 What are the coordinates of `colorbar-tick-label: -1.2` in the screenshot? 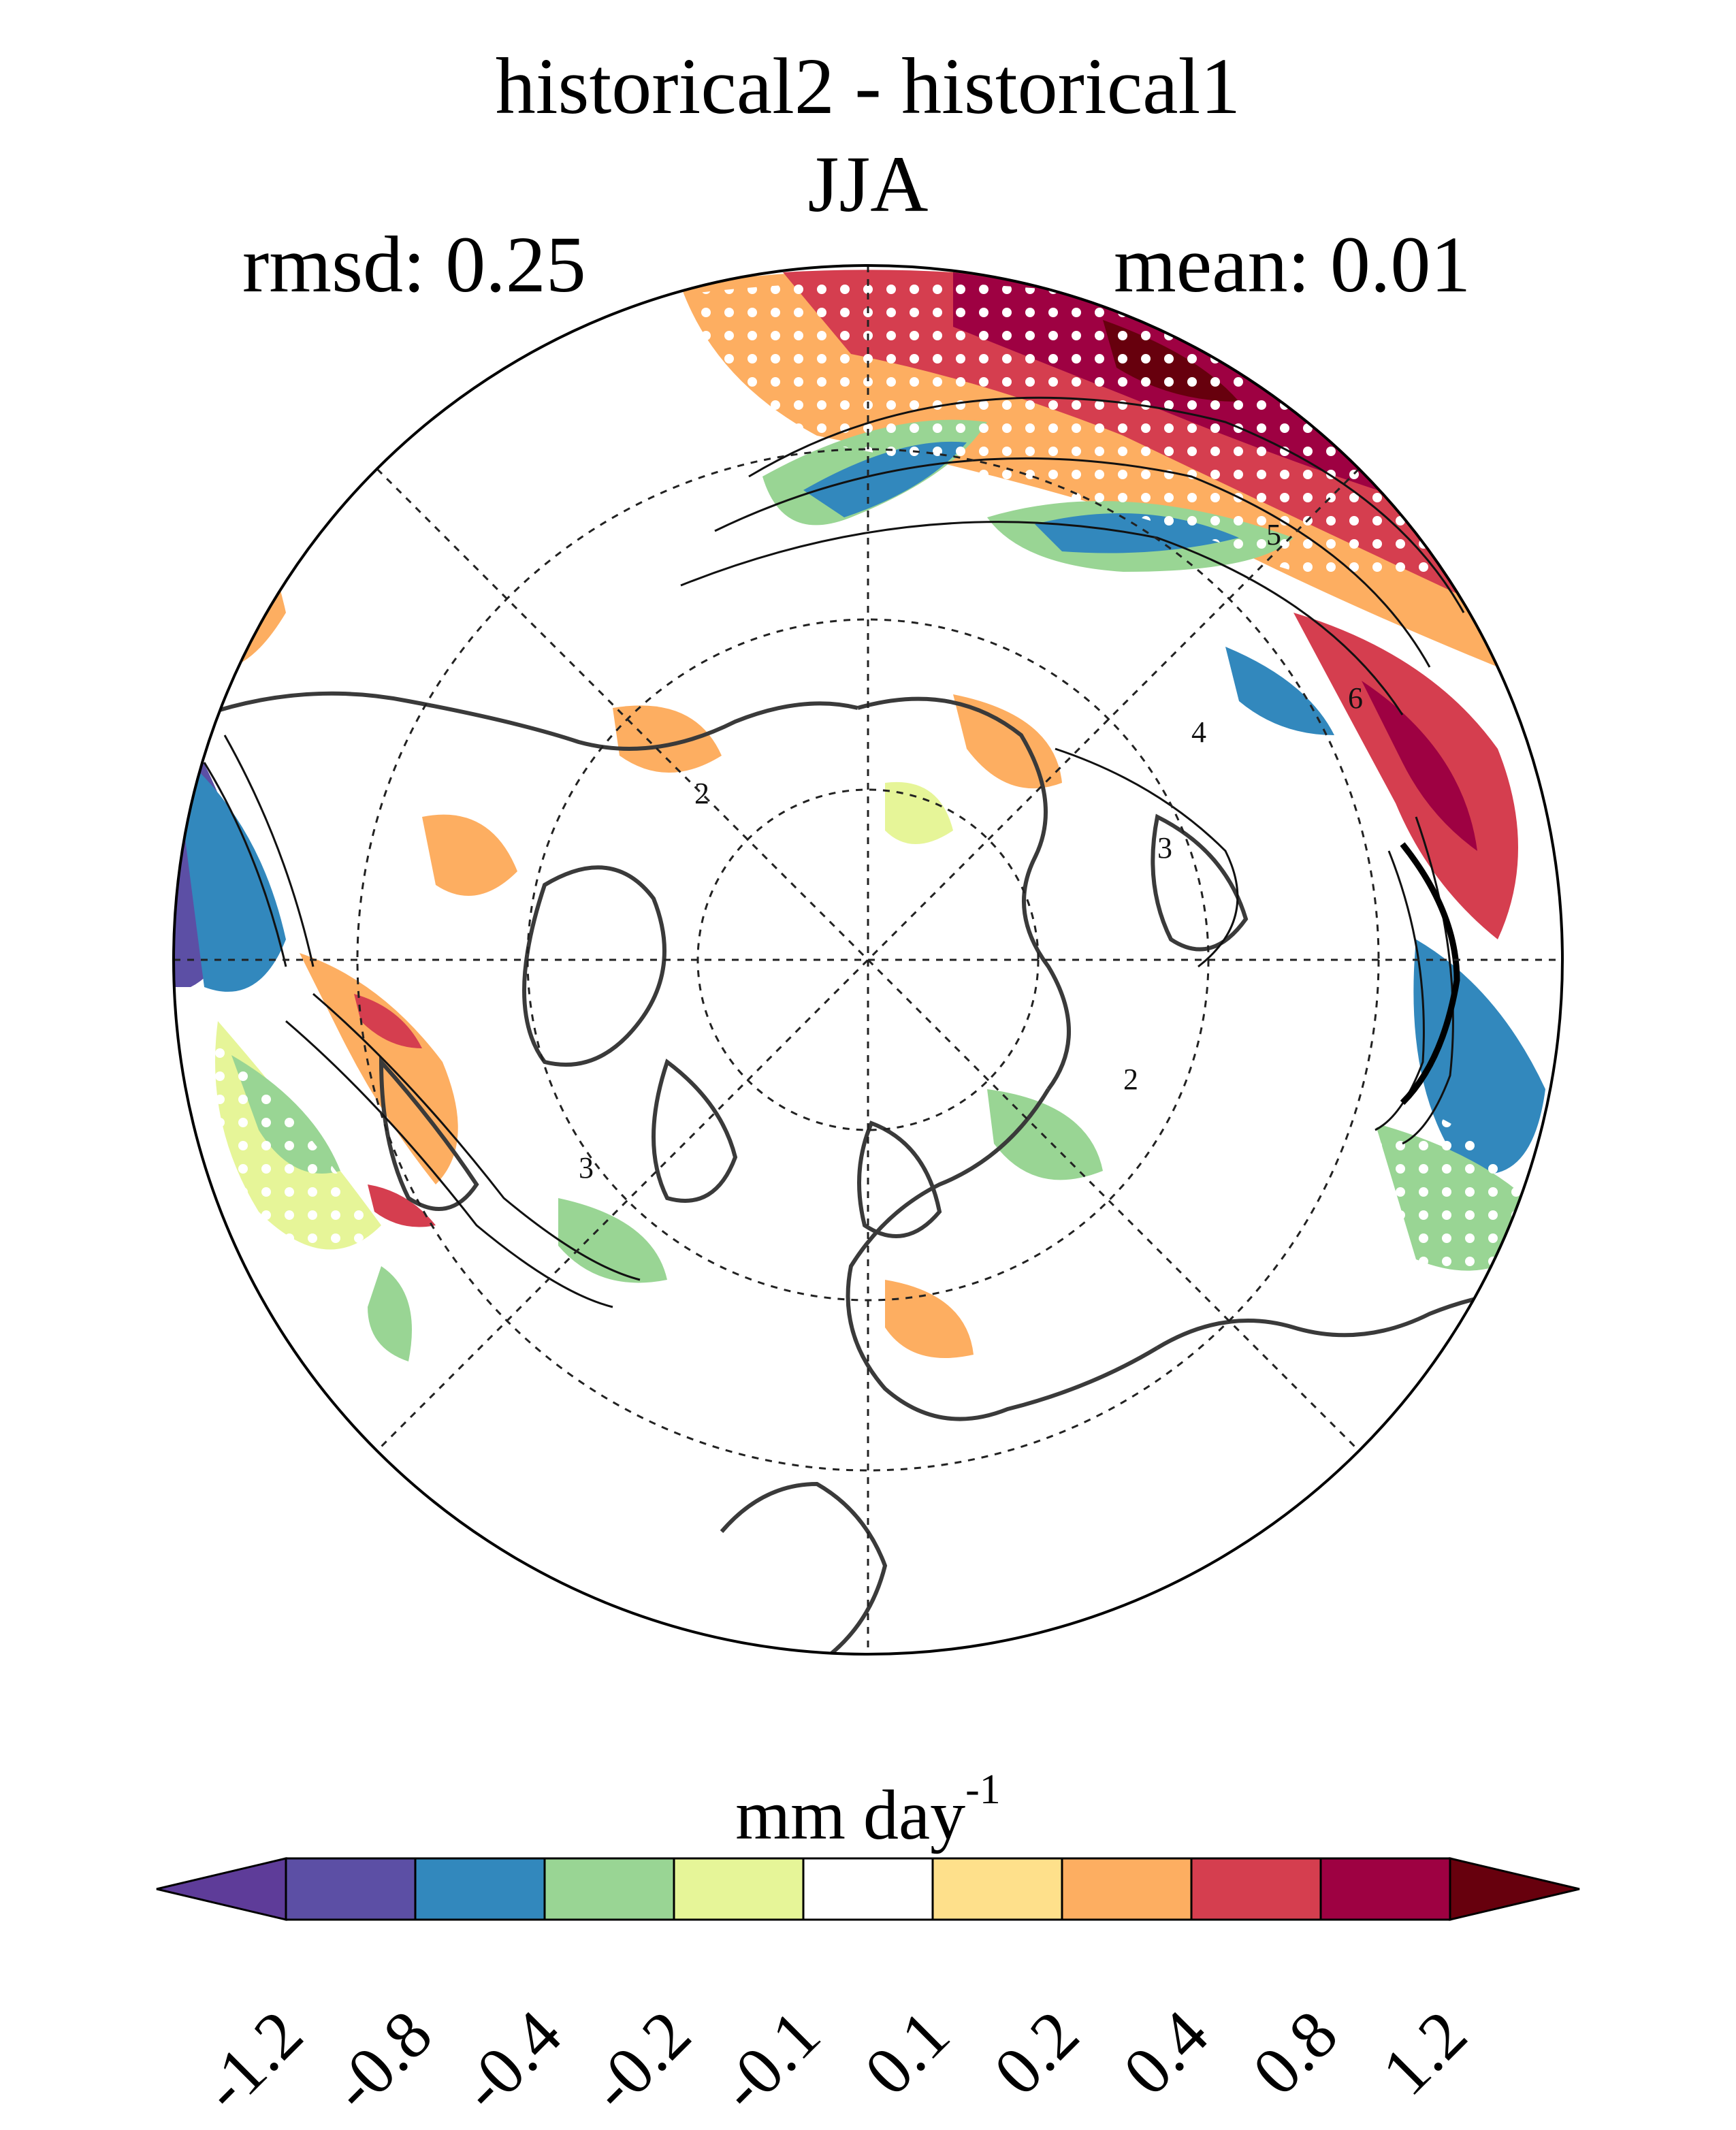 It's located at (252, 2060).